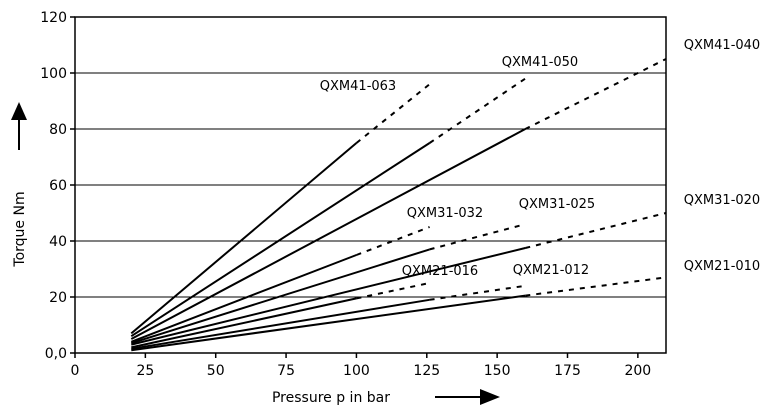 The image size is (780, 412). What do you see at coordinates (440, 271) in the screenshot?
I see `series-label-qxm21-016: QXM21-016` at bounding box center [440, 271].